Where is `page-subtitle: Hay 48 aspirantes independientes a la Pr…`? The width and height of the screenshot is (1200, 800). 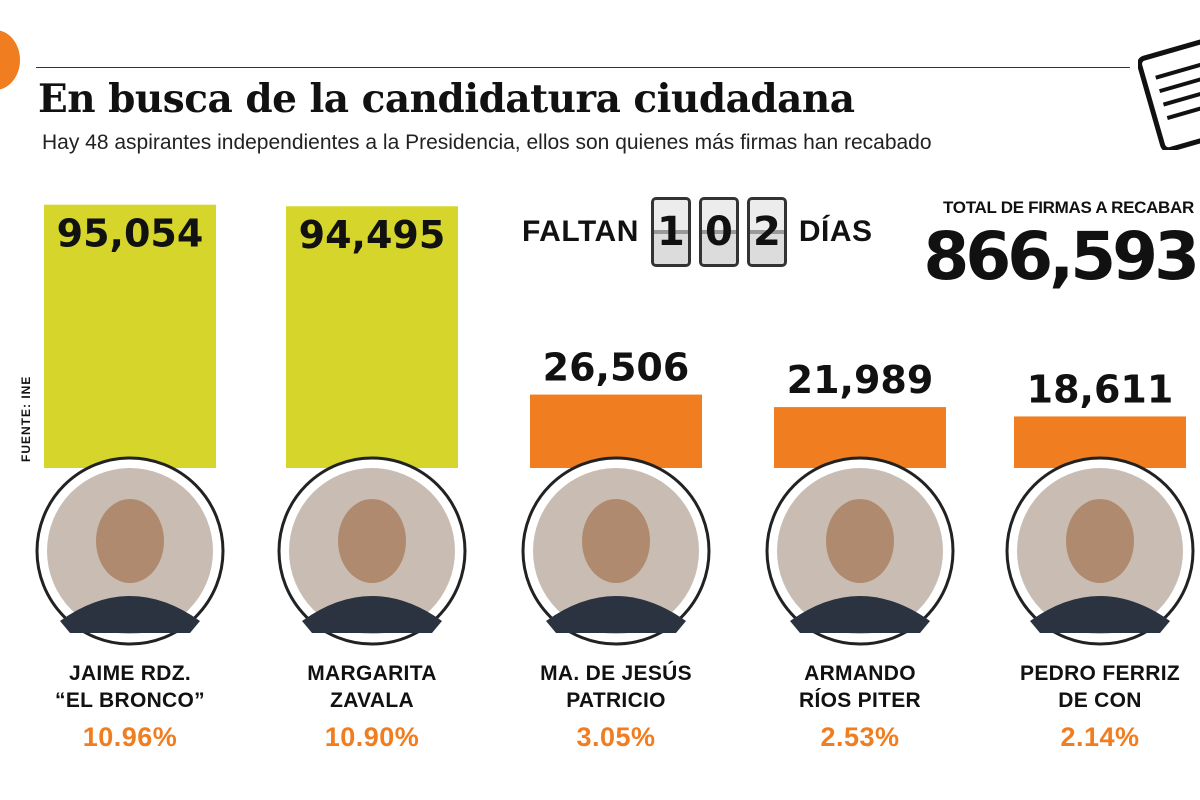 page-subtitle: Hay 48 aspirantes independientes a la Pr… is located at coordinates (487, 142).